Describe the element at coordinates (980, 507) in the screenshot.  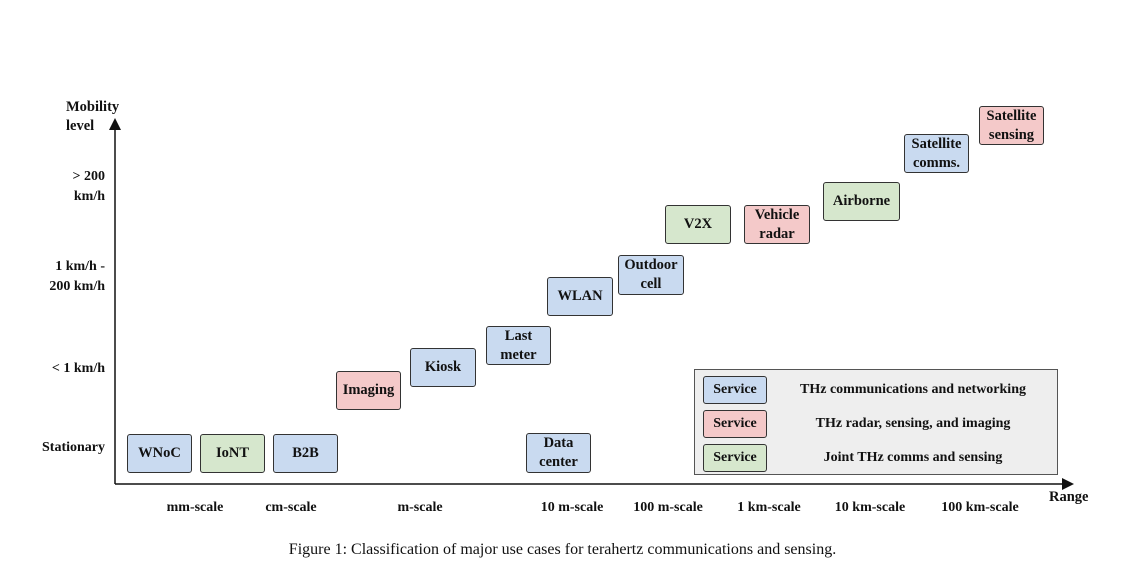
I see `x-scale-100km: 100 km-scale` at that location.